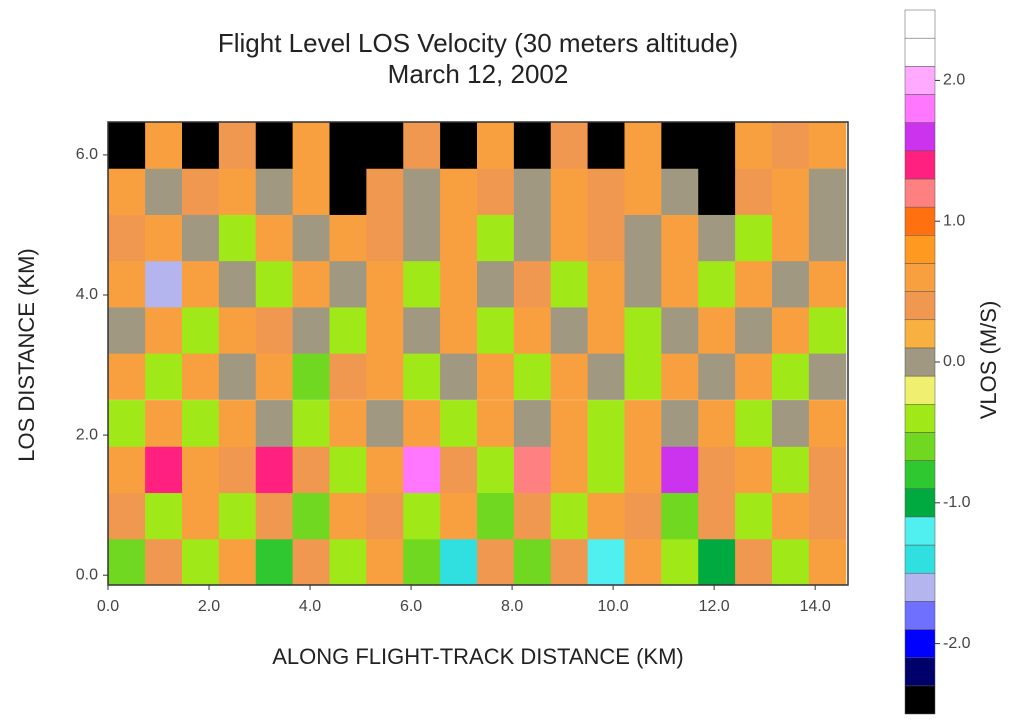 This screenshot has height=724, width=1021. Describe the element at coordinates (87, 574) in the screenshot. I see `y-tick-label: 0.0` at that location.